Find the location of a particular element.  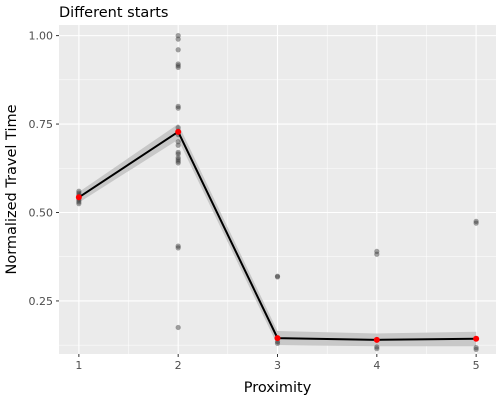

x-tick-label: 2 is located at coordinates (178, 365).